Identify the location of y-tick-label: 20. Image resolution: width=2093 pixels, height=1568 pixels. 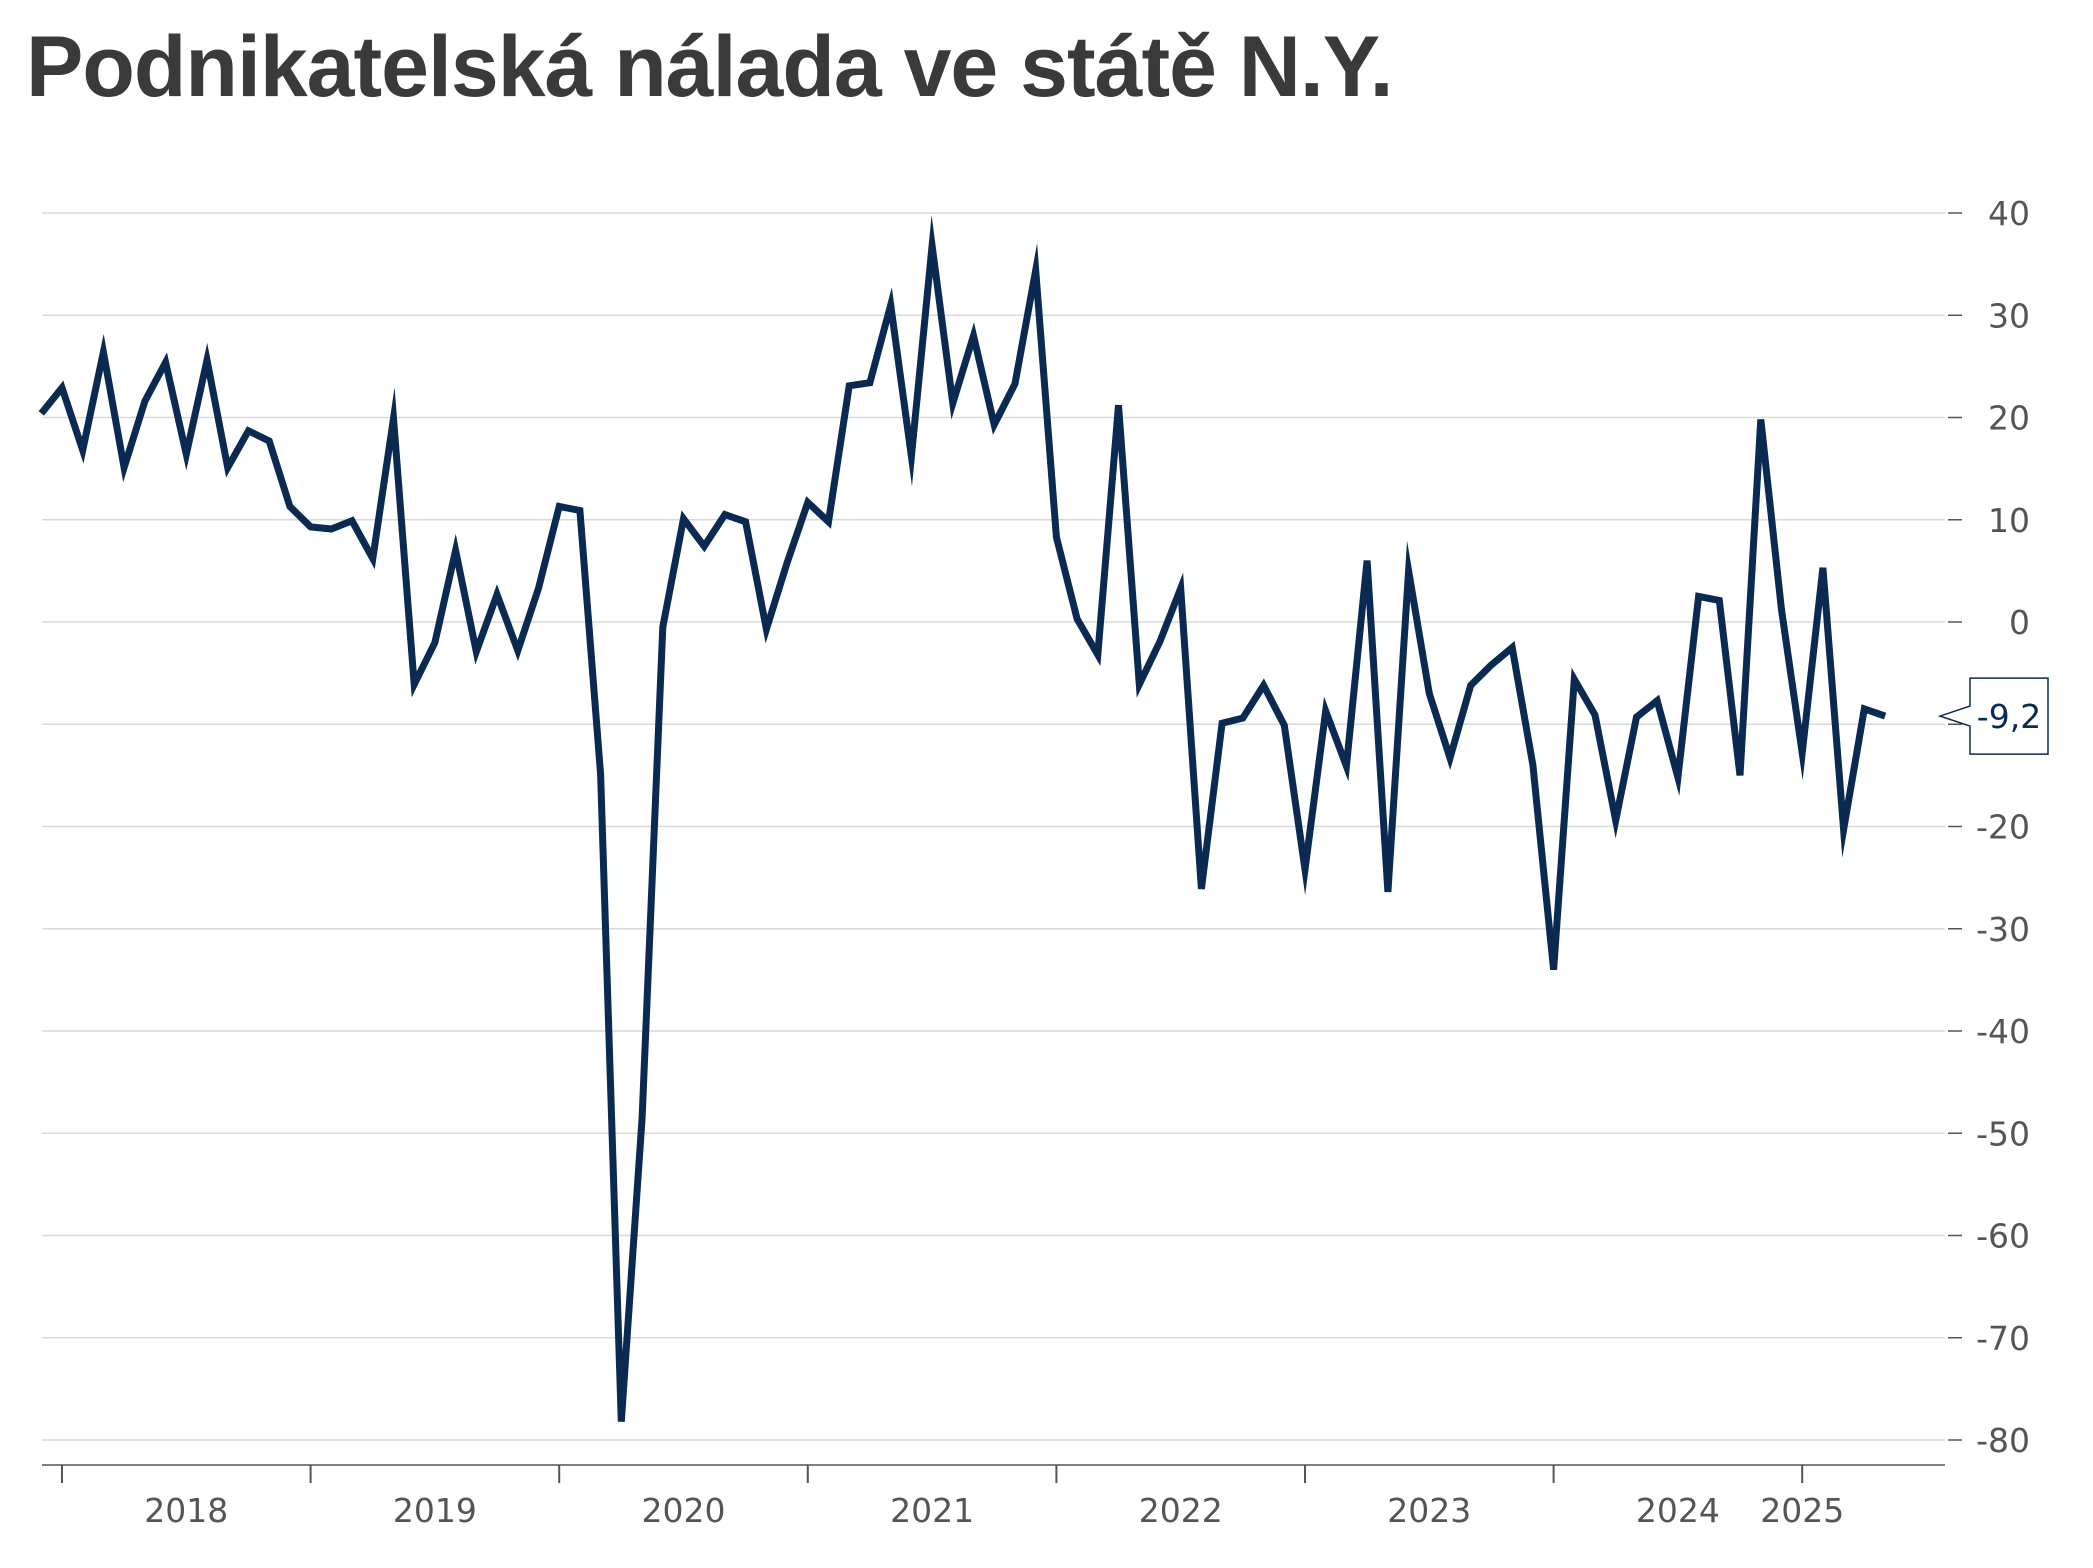
(2009, 418).